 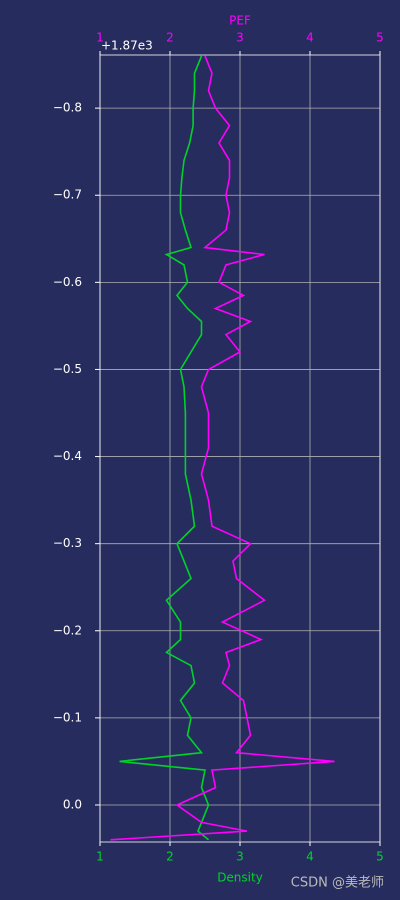 What do you see at coordinates (170, 38) in the screenshot?
I see `x2-tick-label: 2` at bounding box center [170, 38].